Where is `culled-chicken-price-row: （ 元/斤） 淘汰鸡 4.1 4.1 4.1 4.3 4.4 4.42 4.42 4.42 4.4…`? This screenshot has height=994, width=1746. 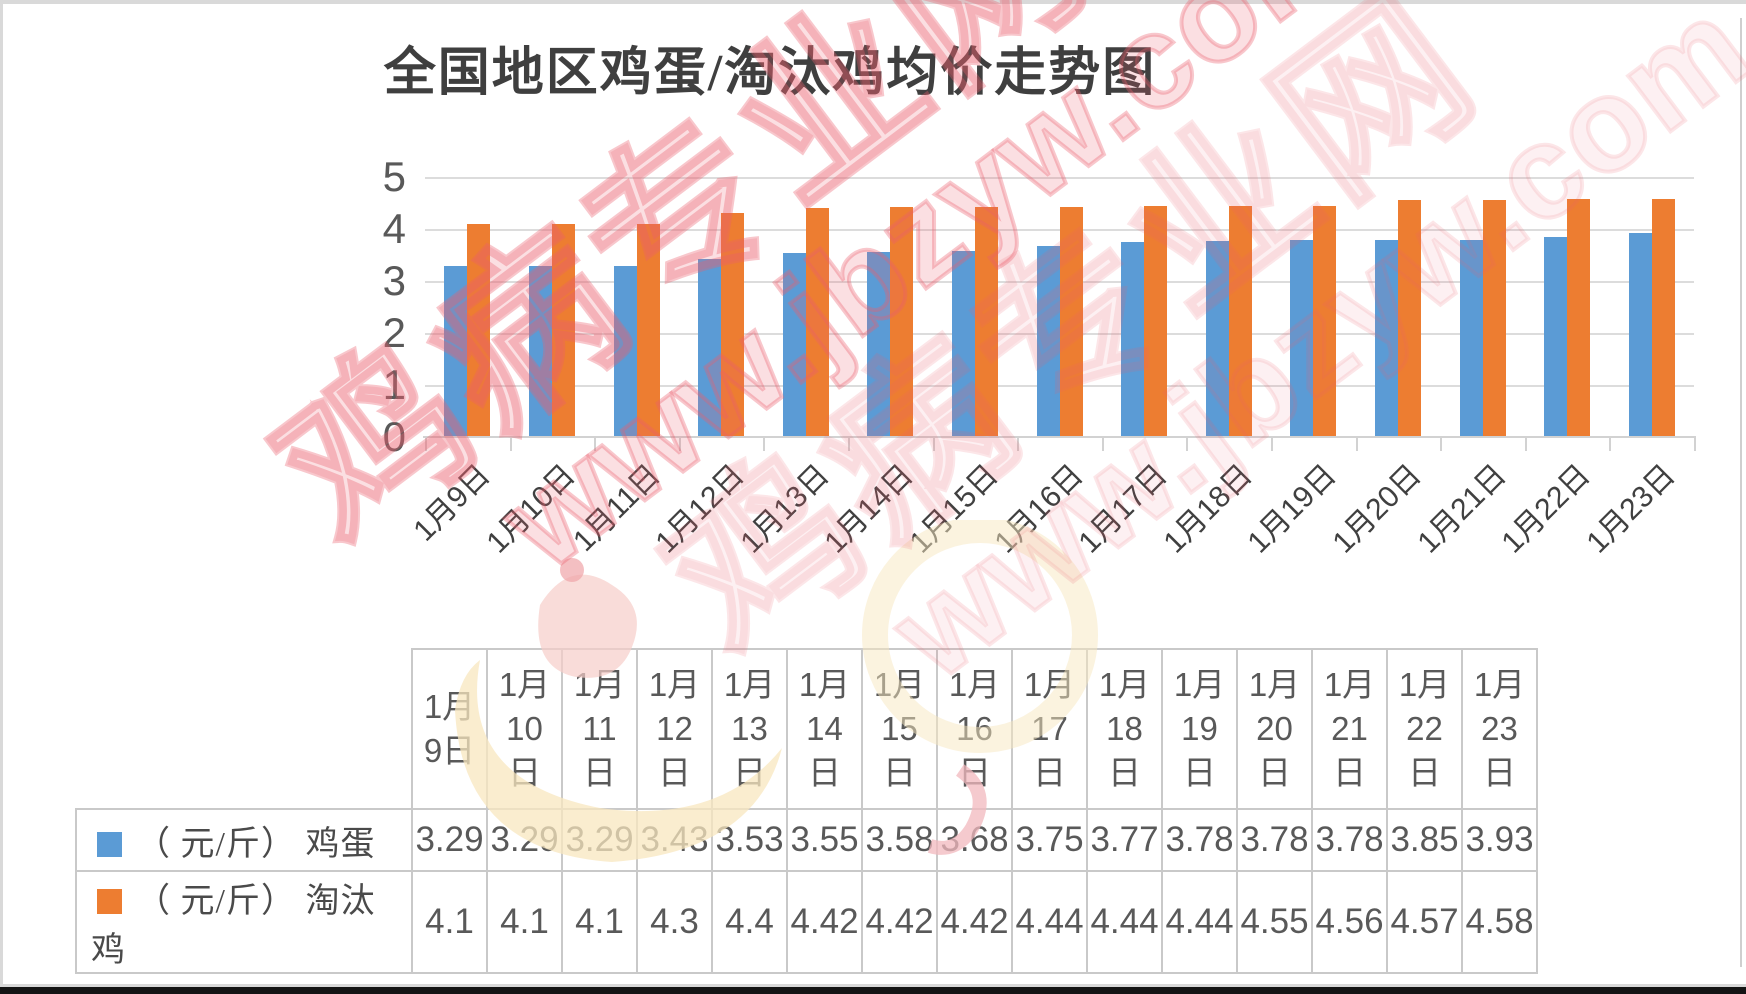 culled-chicken-price-row: （ 元/斤） 淘汰鸡 4.1 4.1 4.1 4.3 4.4 4.42 4.42 4.42 4.4… is located at coordinates (806, 922).